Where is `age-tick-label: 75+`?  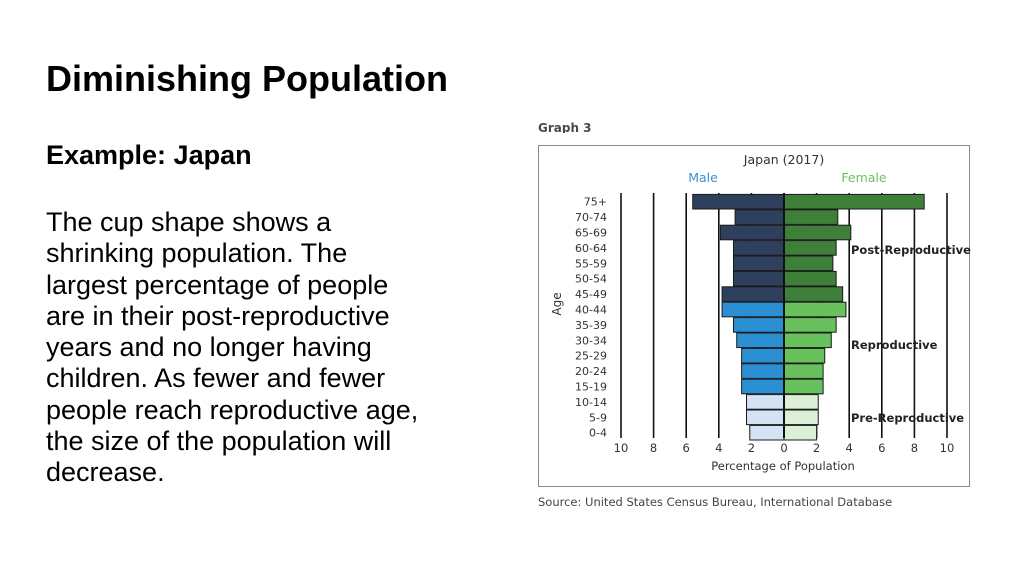
age-tick-label: 75+ is located at coordinates (595, 202).